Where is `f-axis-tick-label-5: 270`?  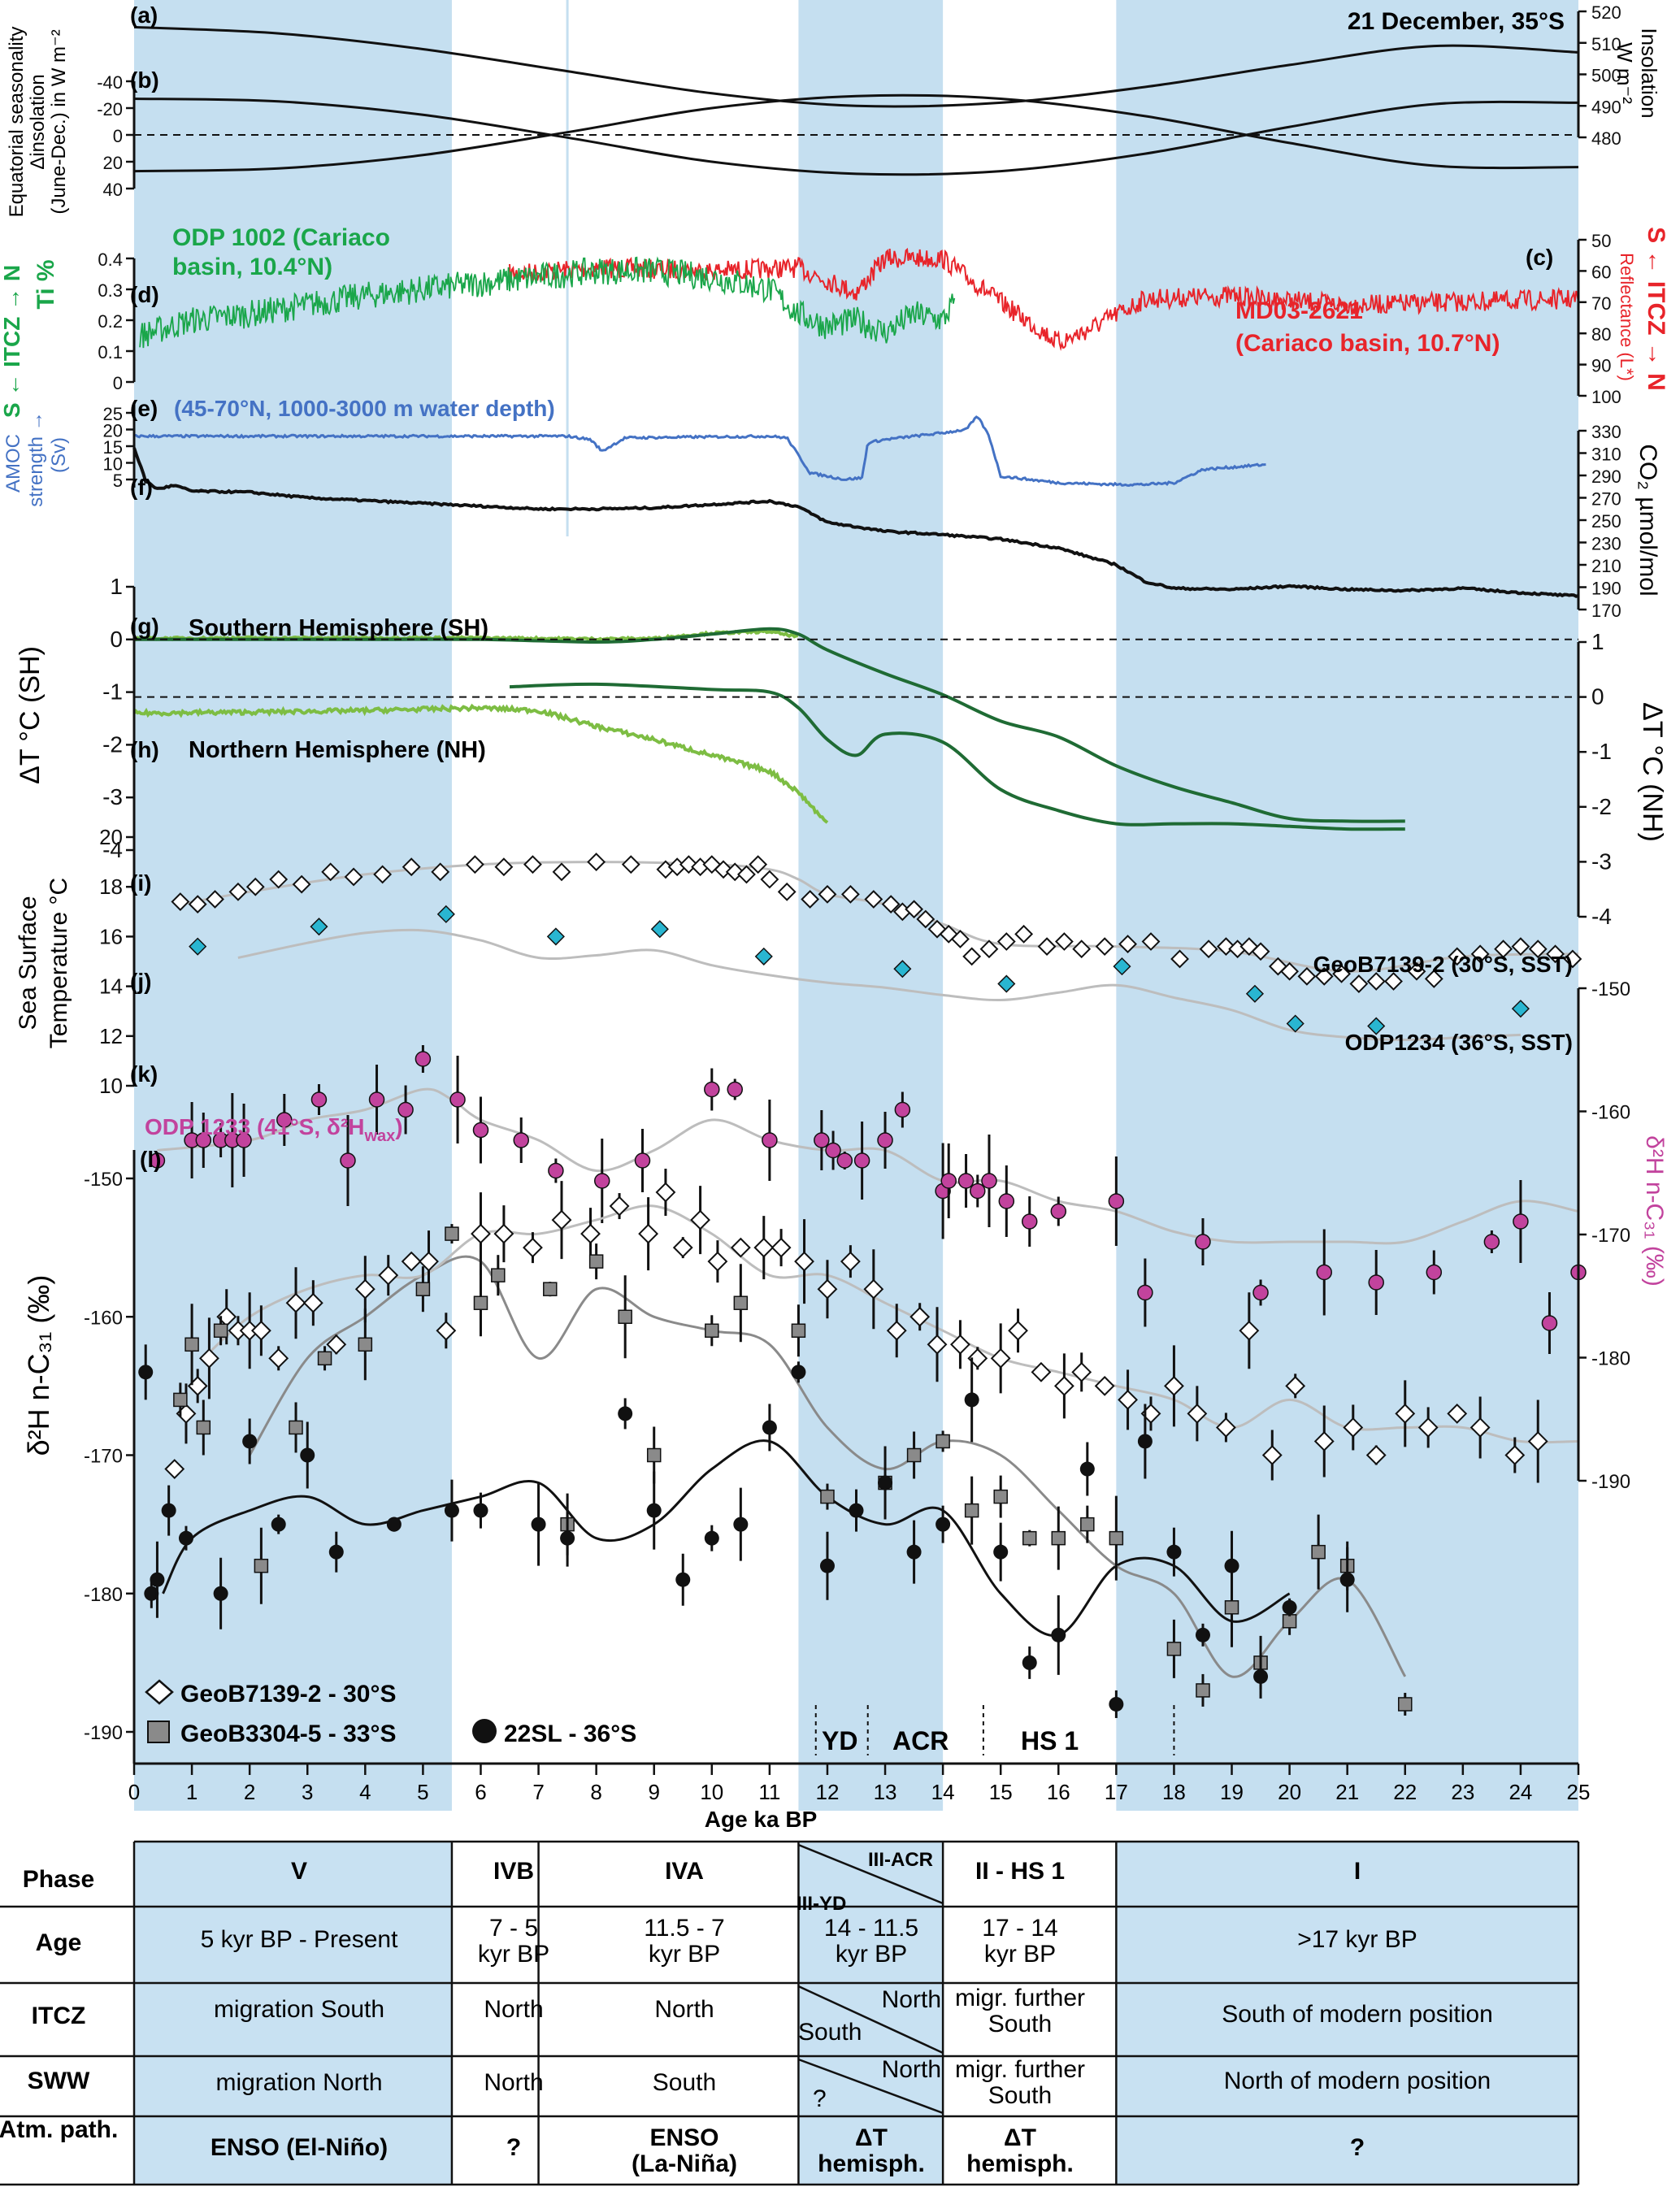 f-axis-tick-label-5: 270 is located at coordinates (1606, 499).